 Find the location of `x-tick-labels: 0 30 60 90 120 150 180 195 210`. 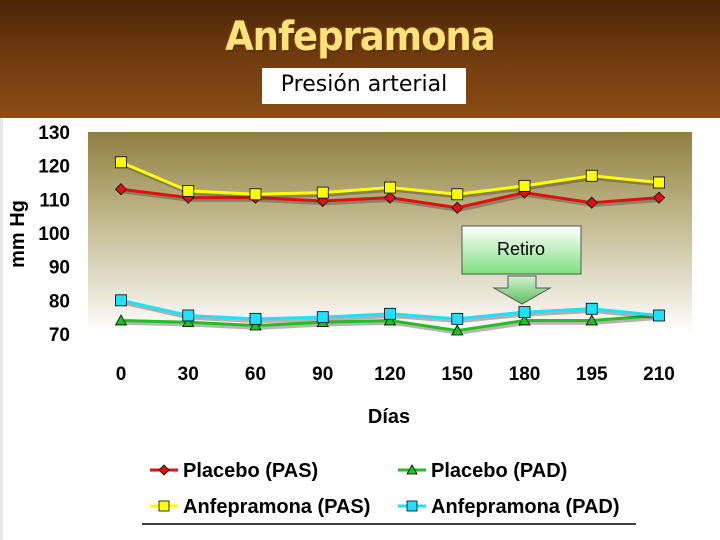

x-tick-labels: 0 30 60 90 120 150 180 195 210 is located at coordinates (395, 374).